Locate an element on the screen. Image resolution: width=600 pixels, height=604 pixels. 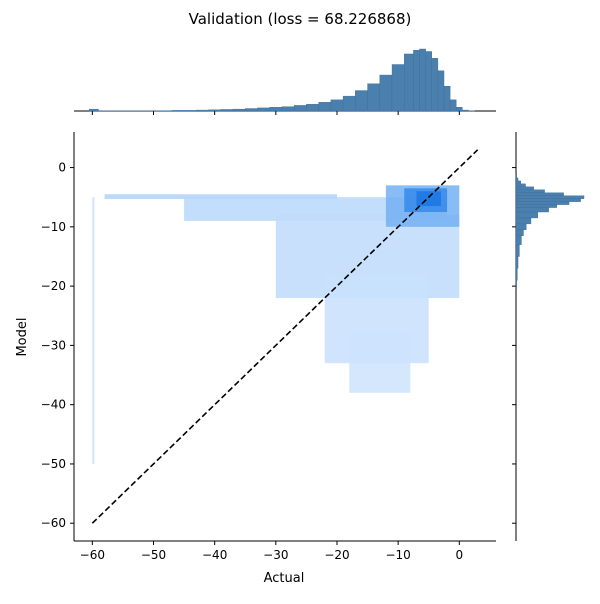
y-tick-label: −10 is located at coordinates (53, 227).